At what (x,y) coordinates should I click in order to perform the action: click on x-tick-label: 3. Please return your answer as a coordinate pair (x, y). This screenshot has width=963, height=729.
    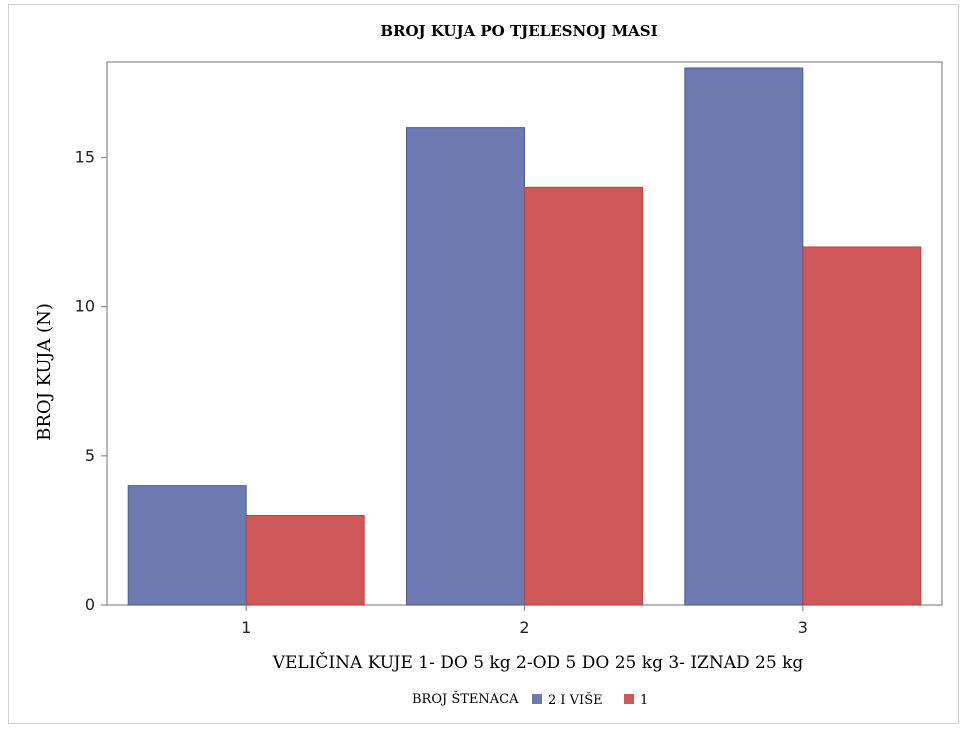
    Looking at the image, I should click on (803, 627).